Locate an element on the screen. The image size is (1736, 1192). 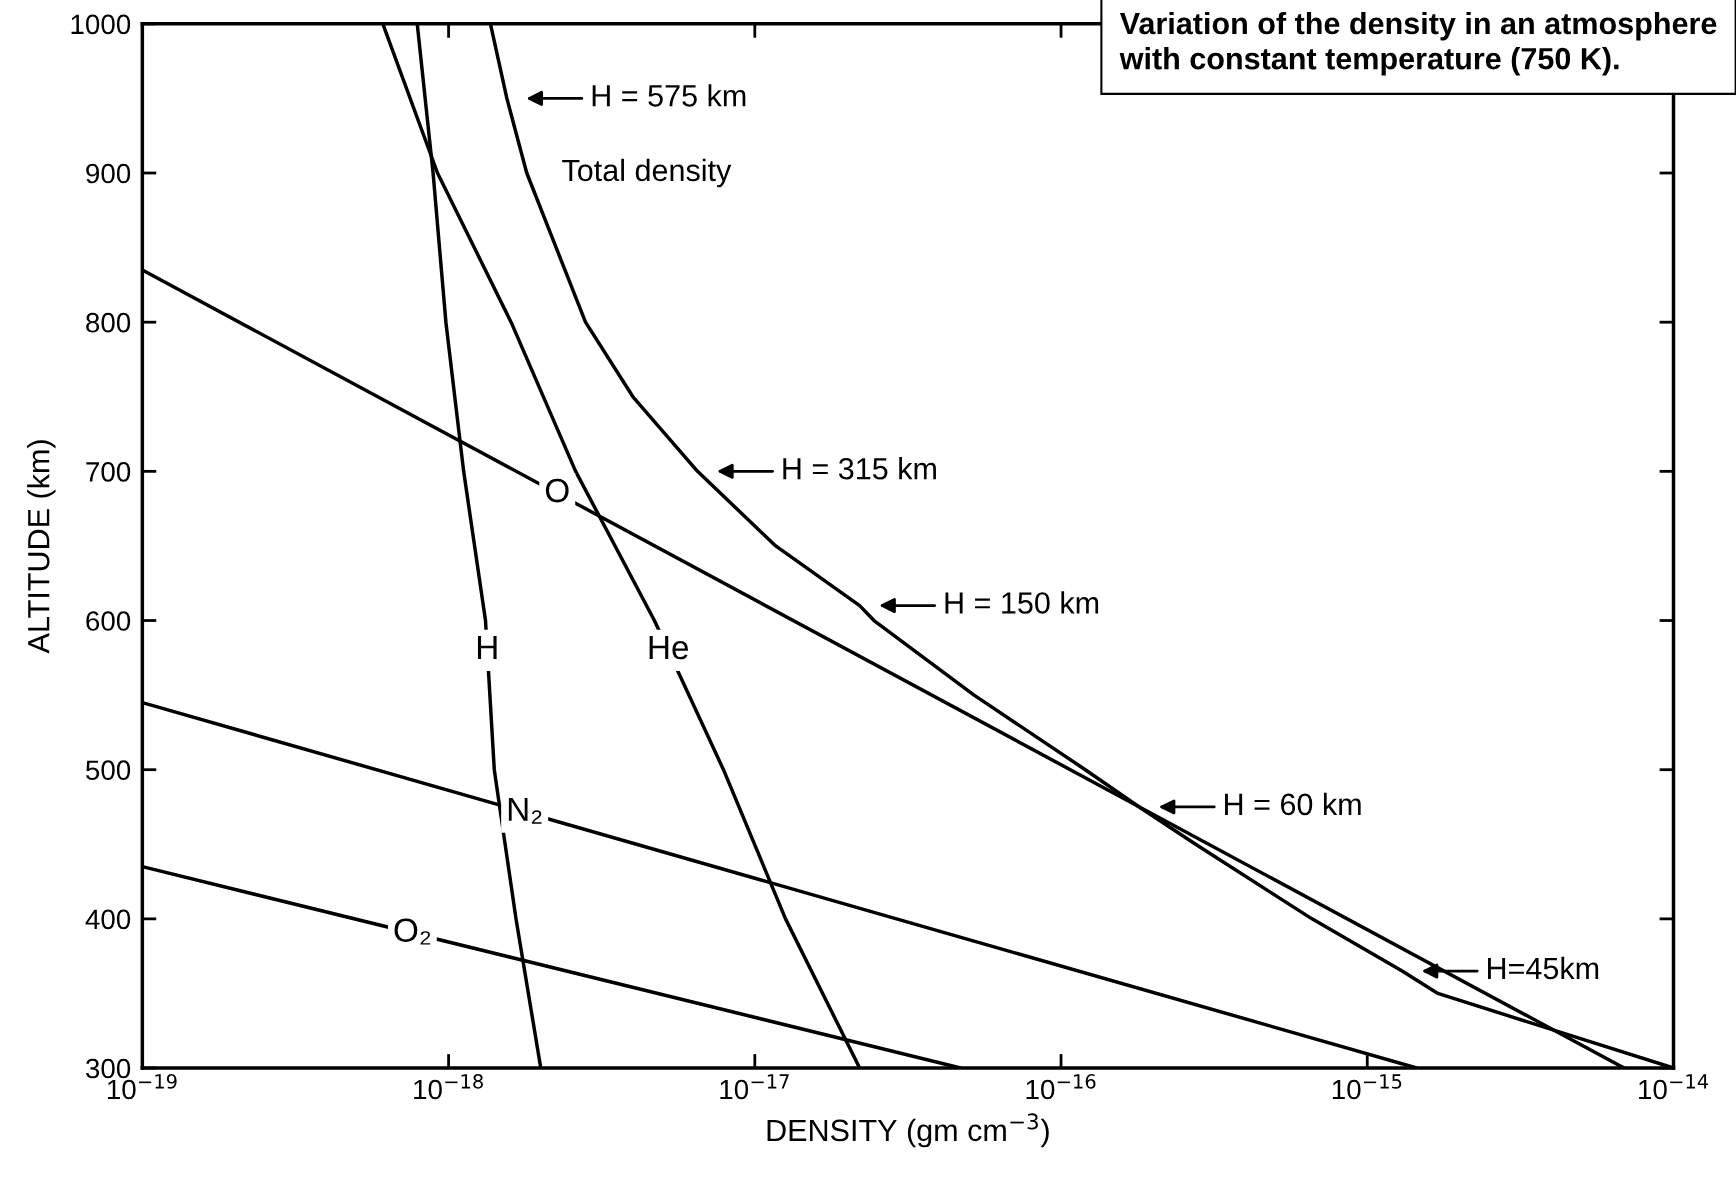
series-label: N₂ is located at coordinates (525, 810).